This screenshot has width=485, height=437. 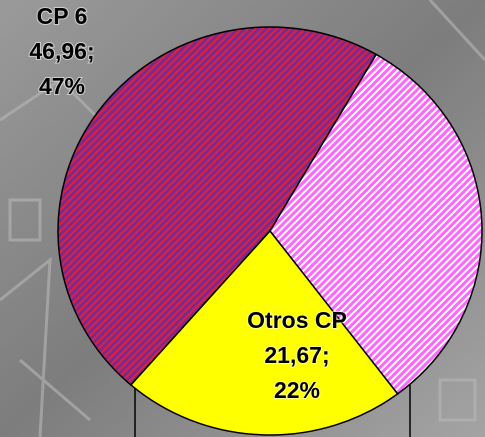 What do you see at coordinates (62, 86) in the screenshot?
I see `data-label: 47%` at bounding box center [62, 86].